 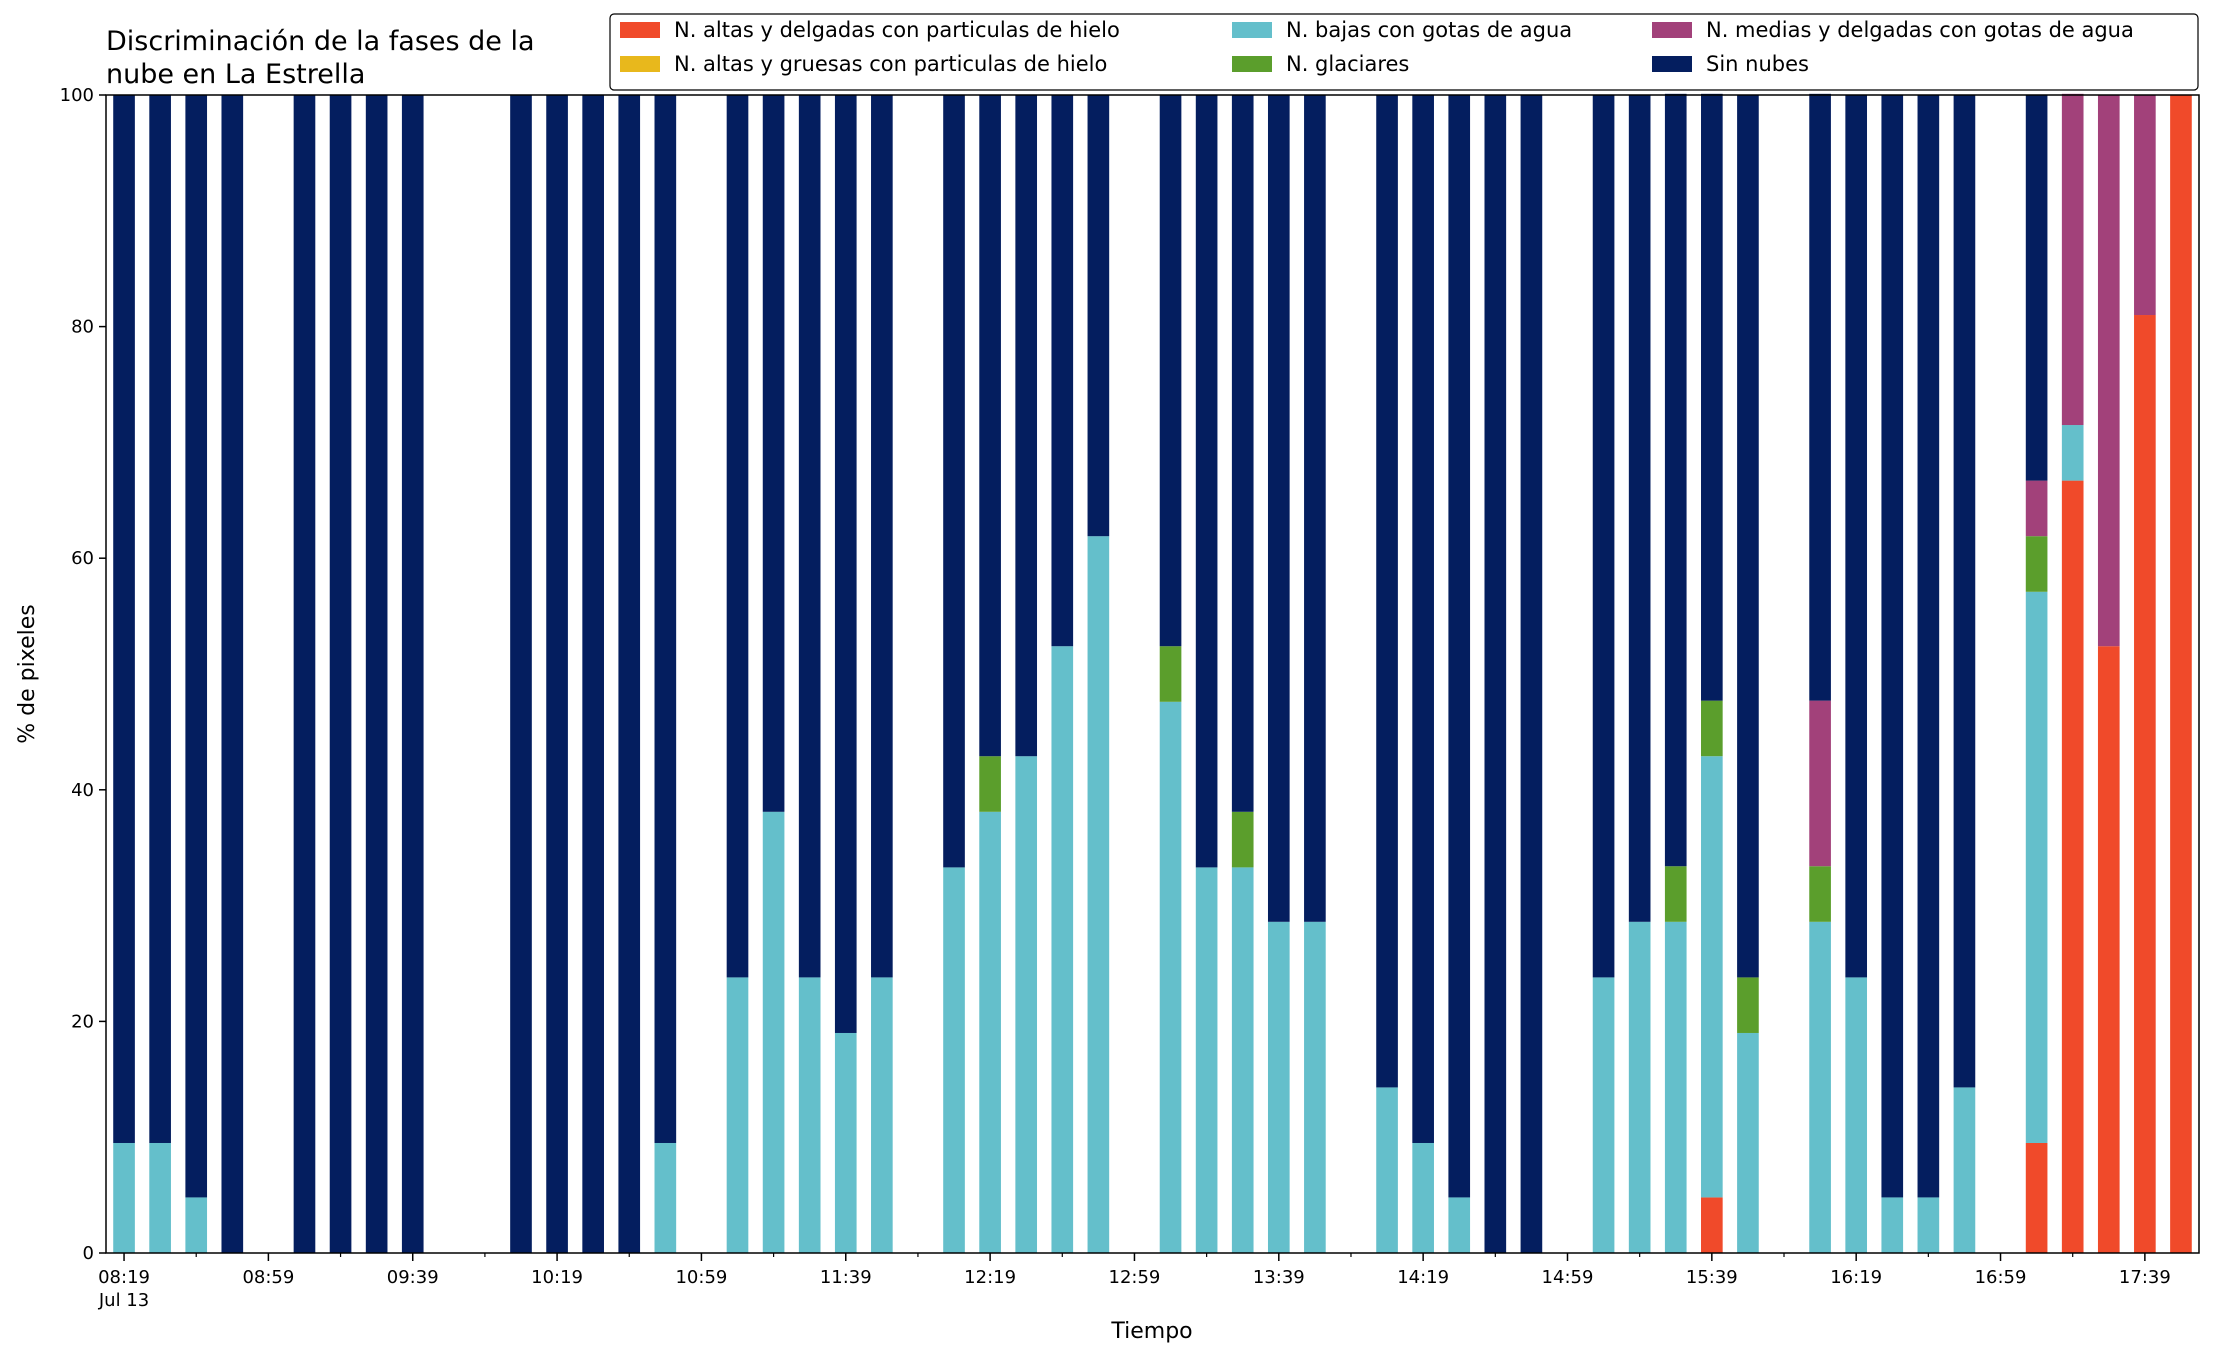 What do you see at coordinates (27, 673) in the screenshot?
I see `y-axis-label: % de pixeles` at bounding box center [27, 673].